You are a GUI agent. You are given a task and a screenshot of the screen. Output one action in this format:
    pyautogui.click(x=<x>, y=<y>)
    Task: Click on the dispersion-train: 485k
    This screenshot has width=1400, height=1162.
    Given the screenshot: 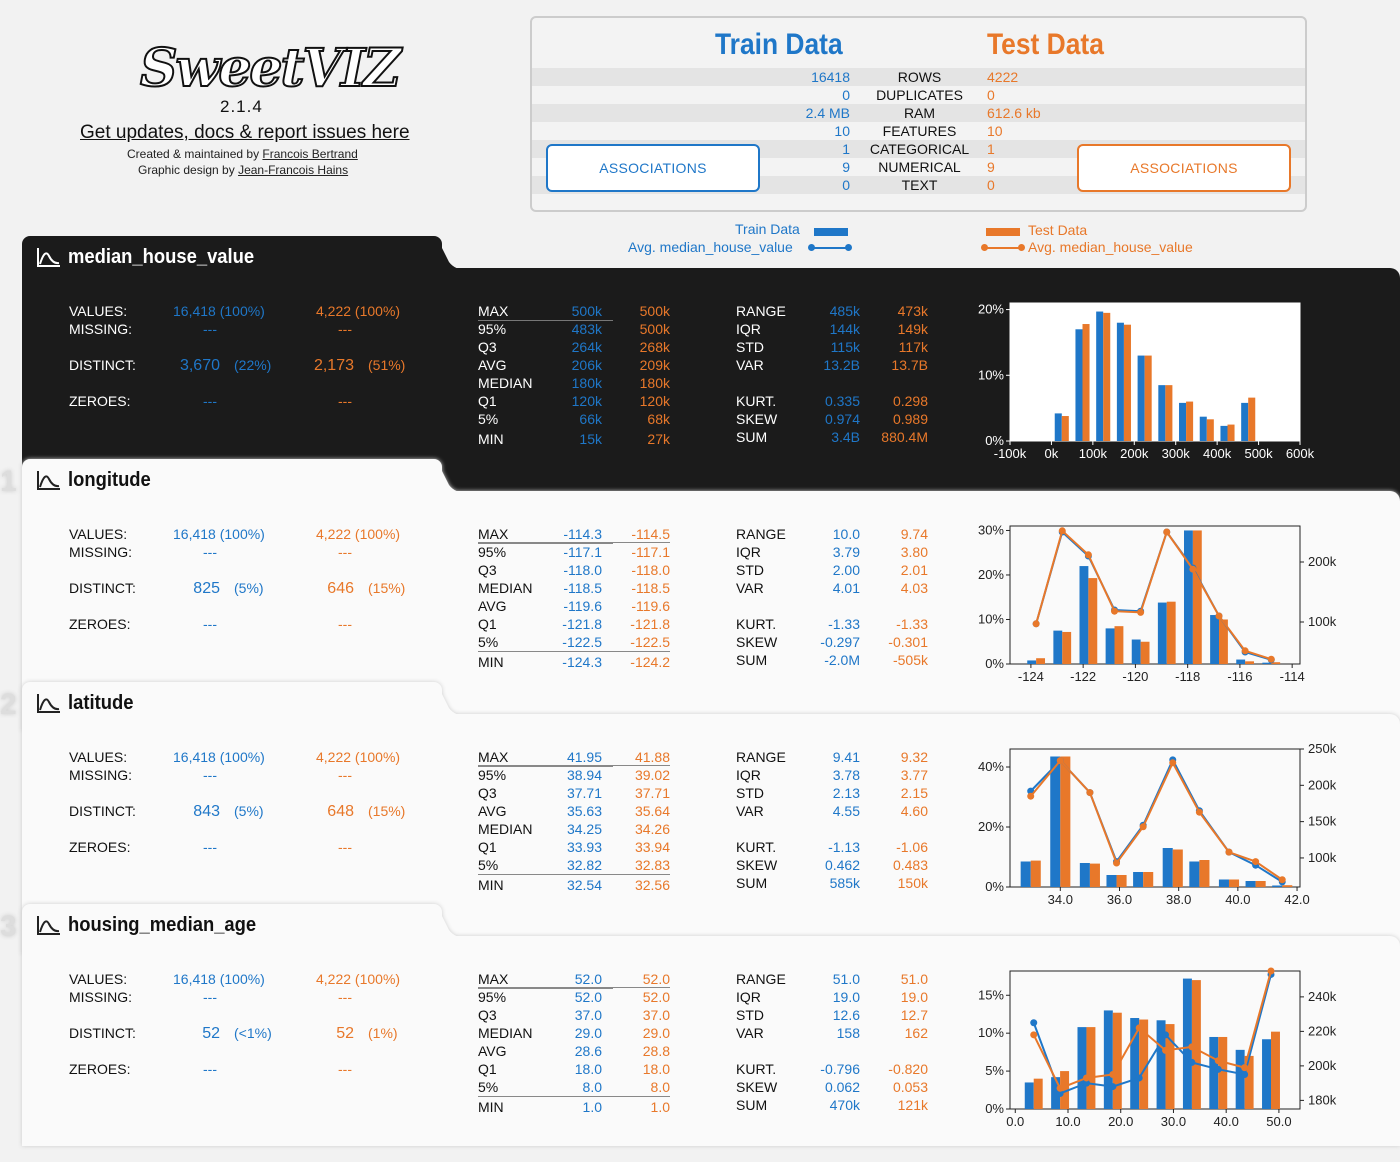 What is the action you would take?
    pyautogui.click(x=844, y=311)
    